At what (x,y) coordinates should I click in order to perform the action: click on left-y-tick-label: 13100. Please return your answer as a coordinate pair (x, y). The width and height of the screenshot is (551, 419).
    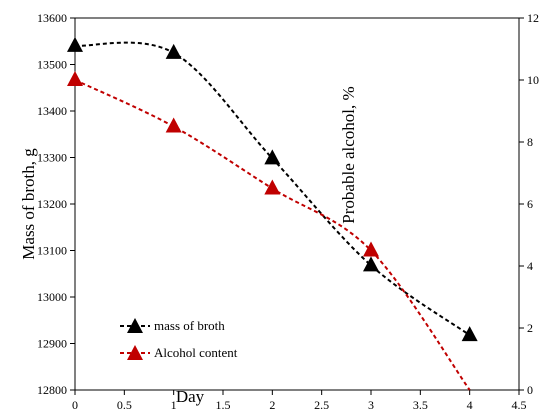
    Looking at the image, I should click on (52, 251).